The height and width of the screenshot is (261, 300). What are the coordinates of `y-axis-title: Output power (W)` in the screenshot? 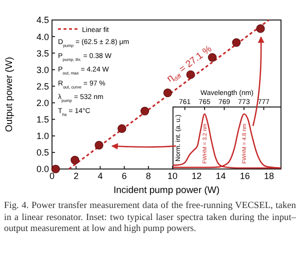 It's located at (9, 94).